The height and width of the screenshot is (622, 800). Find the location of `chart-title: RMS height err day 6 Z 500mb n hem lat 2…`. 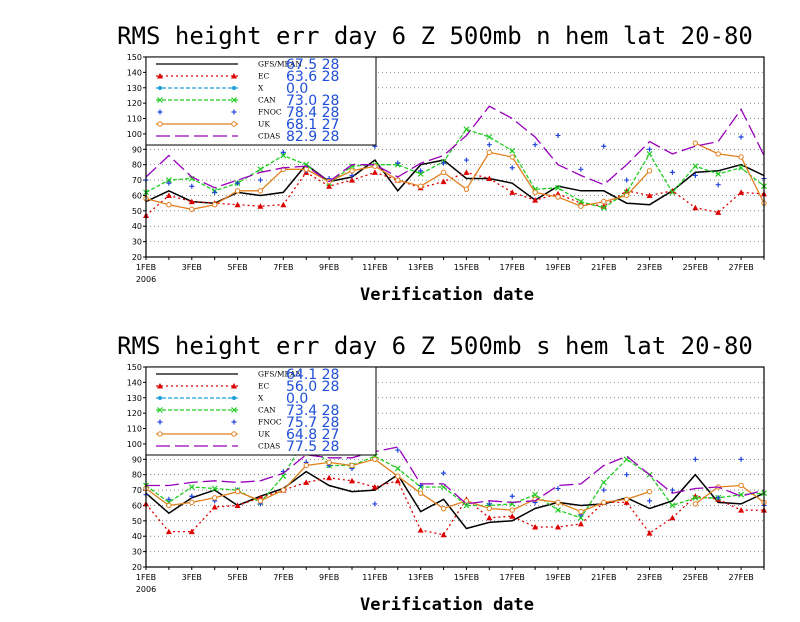

chart-title: RMS height err day 6 Z 500mb n hem lat 2… is located at coordinates (435, 36).